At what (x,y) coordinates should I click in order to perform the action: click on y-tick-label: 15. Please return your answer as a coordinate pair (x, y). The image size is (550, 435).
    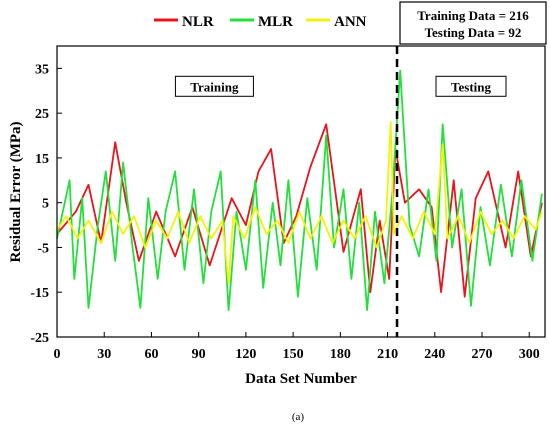
    Looking at the image, I should click on (42, 159).